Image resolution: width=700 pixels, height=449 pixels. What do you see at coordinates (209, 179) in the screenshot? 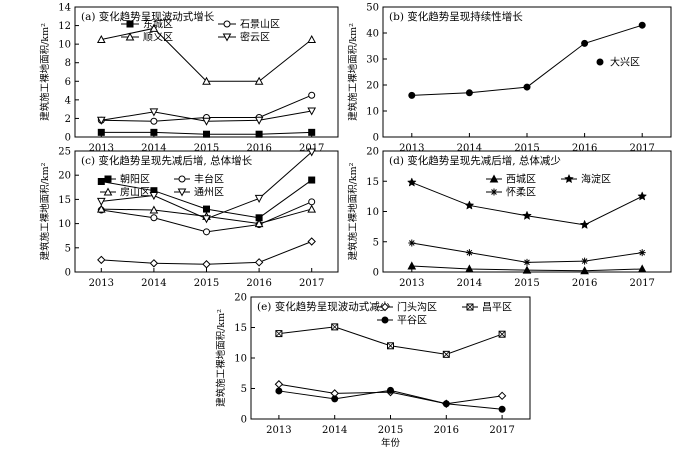
I see `legend-label: 丰台区` at bounding box center [209, 179].